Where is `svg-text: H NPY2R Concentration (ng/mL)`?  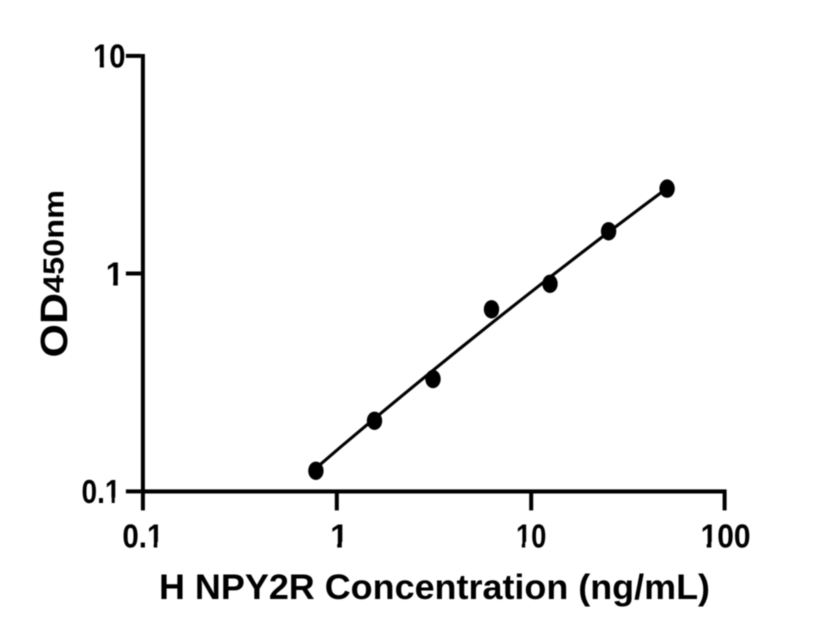 svg-text: H NPY2R Concentration (ng/mL) is located at coordinates (434, 587).